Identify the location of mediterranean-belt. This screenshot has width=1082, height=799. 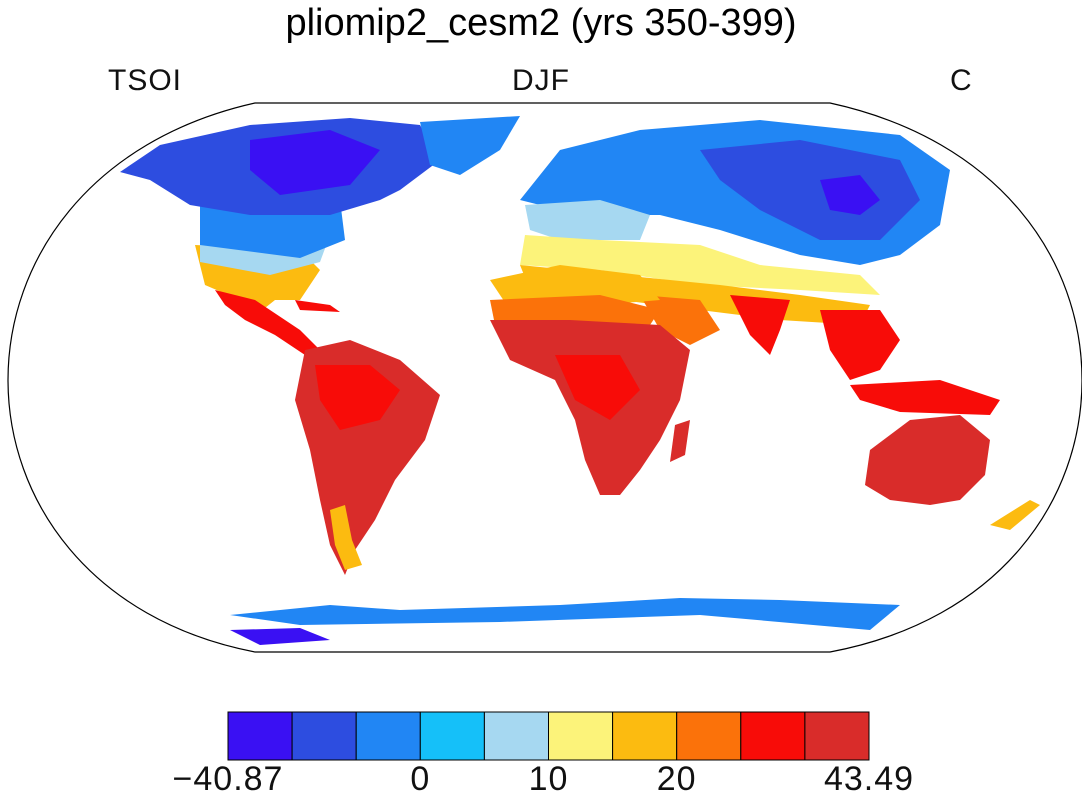
(700, 265).